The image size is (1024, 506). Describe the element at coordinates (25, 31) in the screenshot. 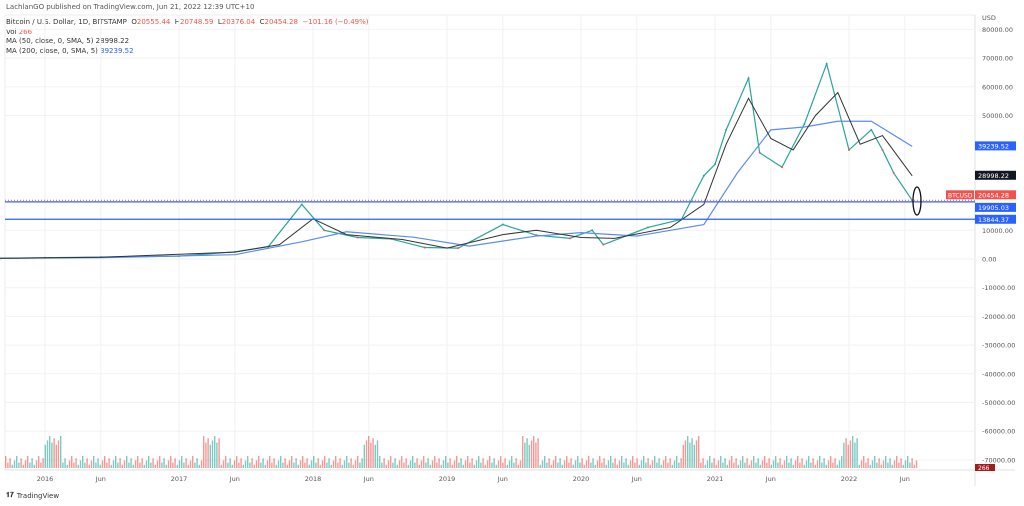

I see `volume-value: 266` at that location.